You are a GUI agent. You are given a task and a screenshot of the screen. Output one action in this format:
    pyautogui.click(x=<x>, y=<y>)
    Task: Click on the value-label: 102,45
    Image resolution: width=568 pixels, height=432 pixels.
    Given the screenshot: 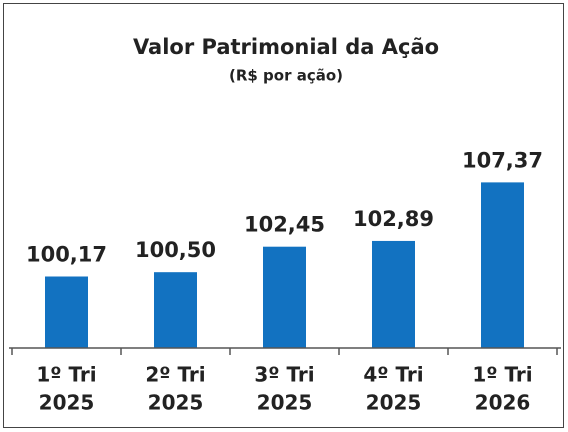 What is the action you would take?
    pyautogui.click(x=284, y=225)
    